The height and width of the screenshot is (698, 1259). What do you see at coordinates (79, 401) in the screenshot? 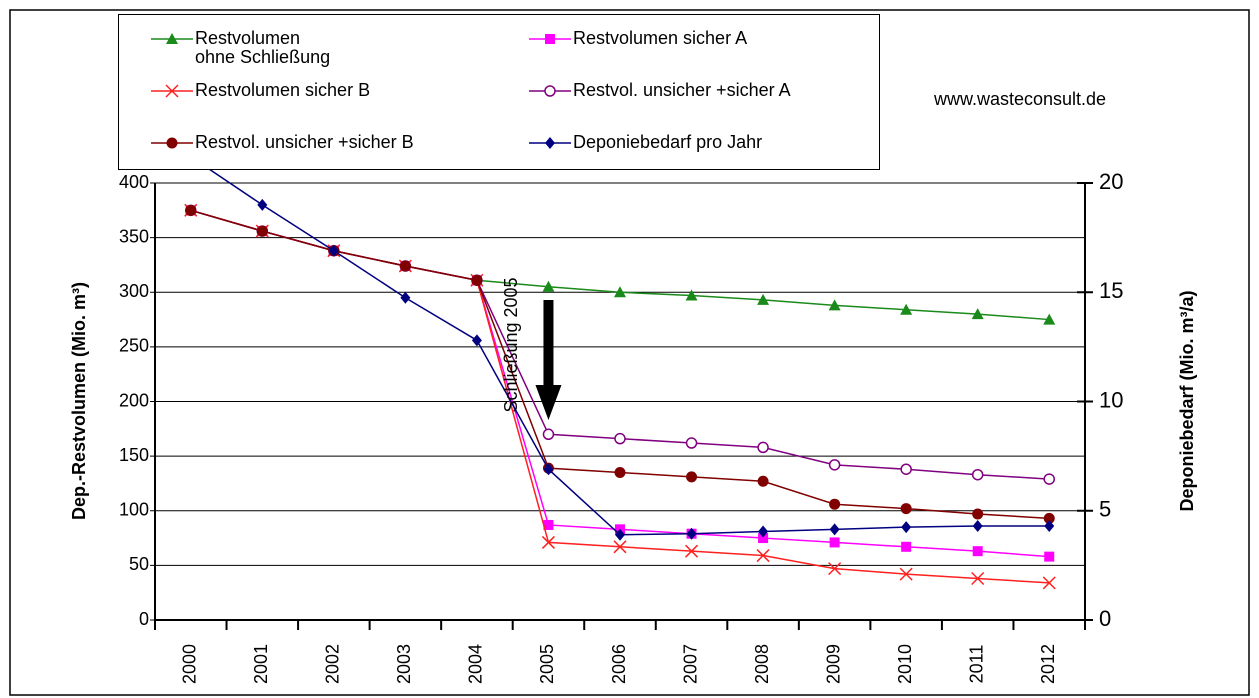
I see `y-axis-title: Dep.-Restvolumen (Mio. m³)` at bounding box center [79, 401].